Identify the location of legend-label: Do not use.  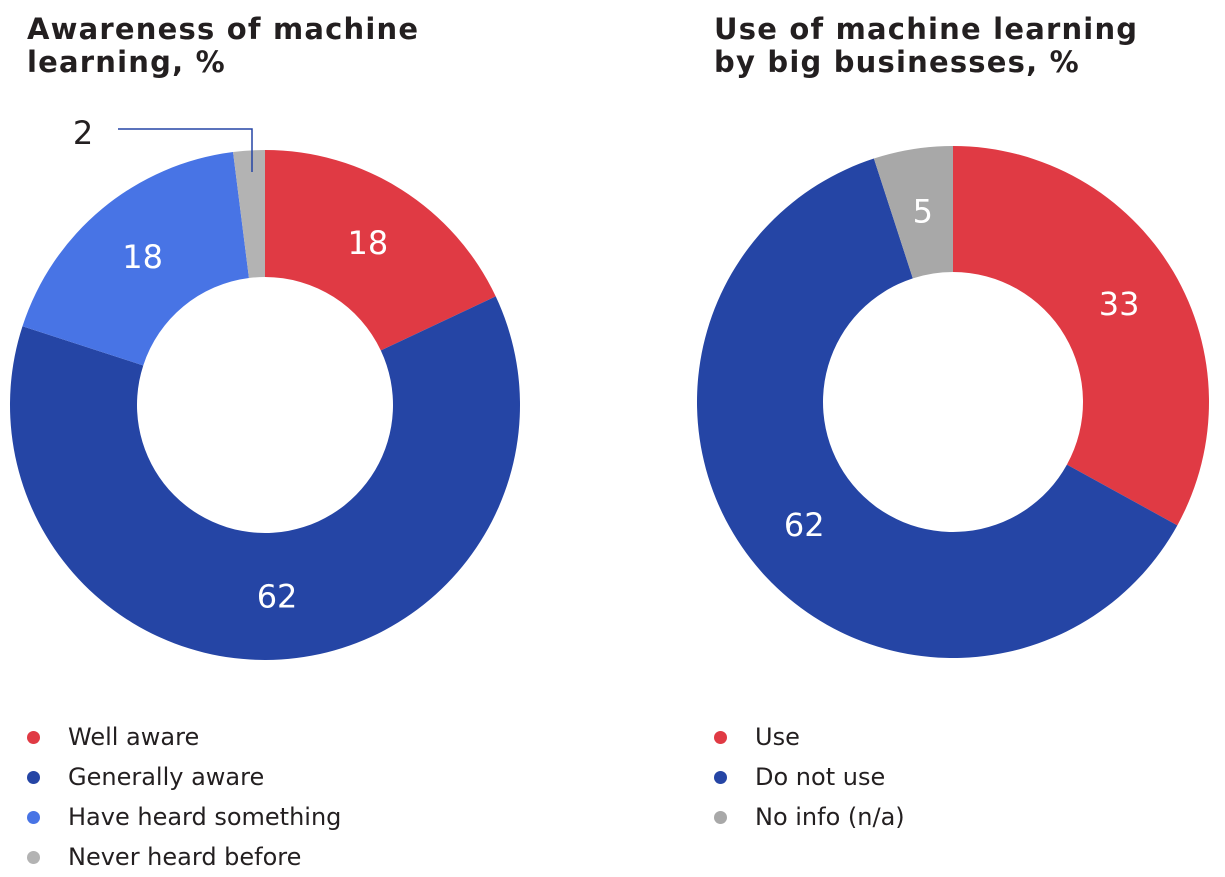
(820, 777).